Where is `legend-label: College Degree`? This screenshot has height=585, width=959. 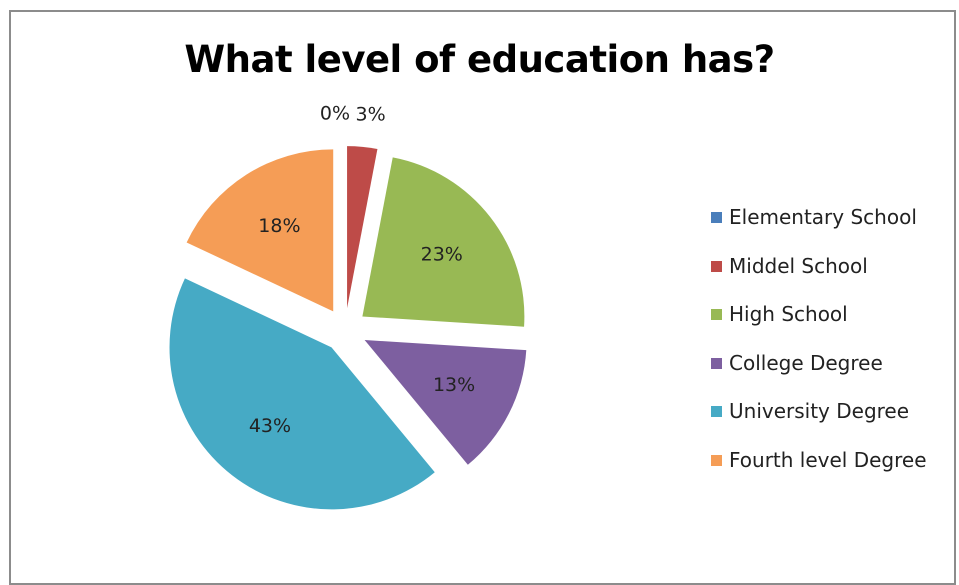 legend-label: College Degree is located at coordinates (806, 362).